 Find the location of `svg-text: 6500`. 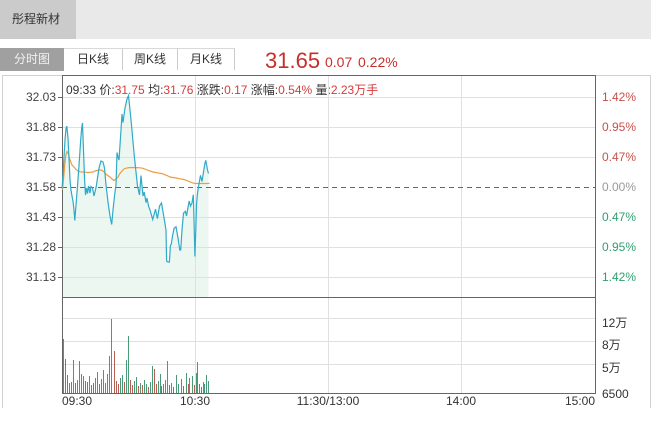

svg-text: 6500 is located at coordinates (615, 394).